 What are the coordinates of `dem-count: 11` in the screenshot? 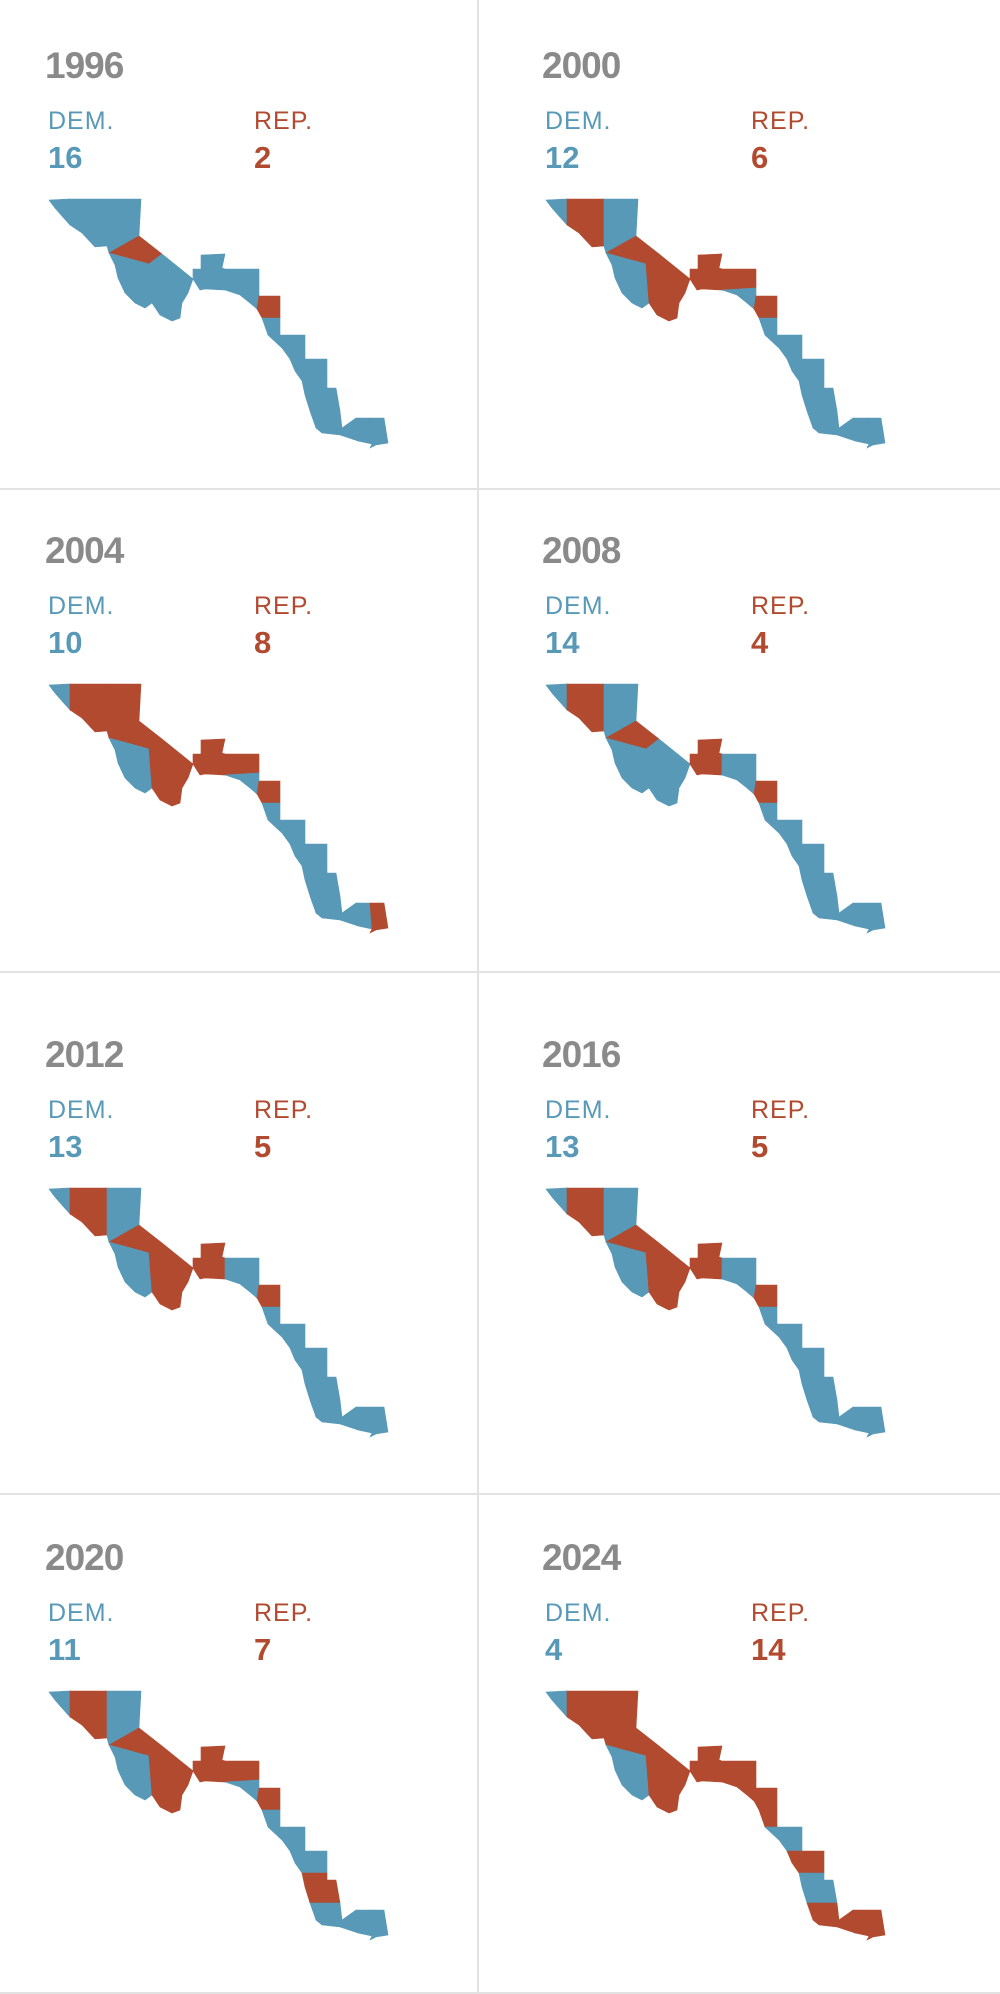 It's located at (64, 1649).